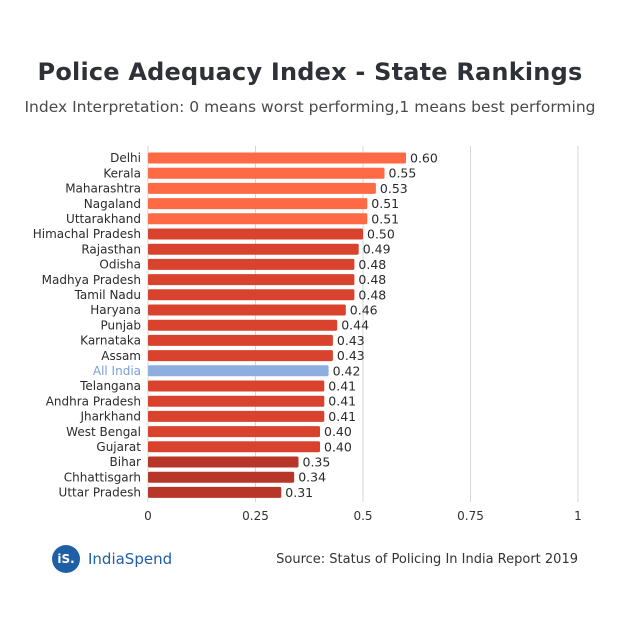  Describe the element at coordinates (103, 432) in the screenshot. I see `category-label: West Bengal` at that location.